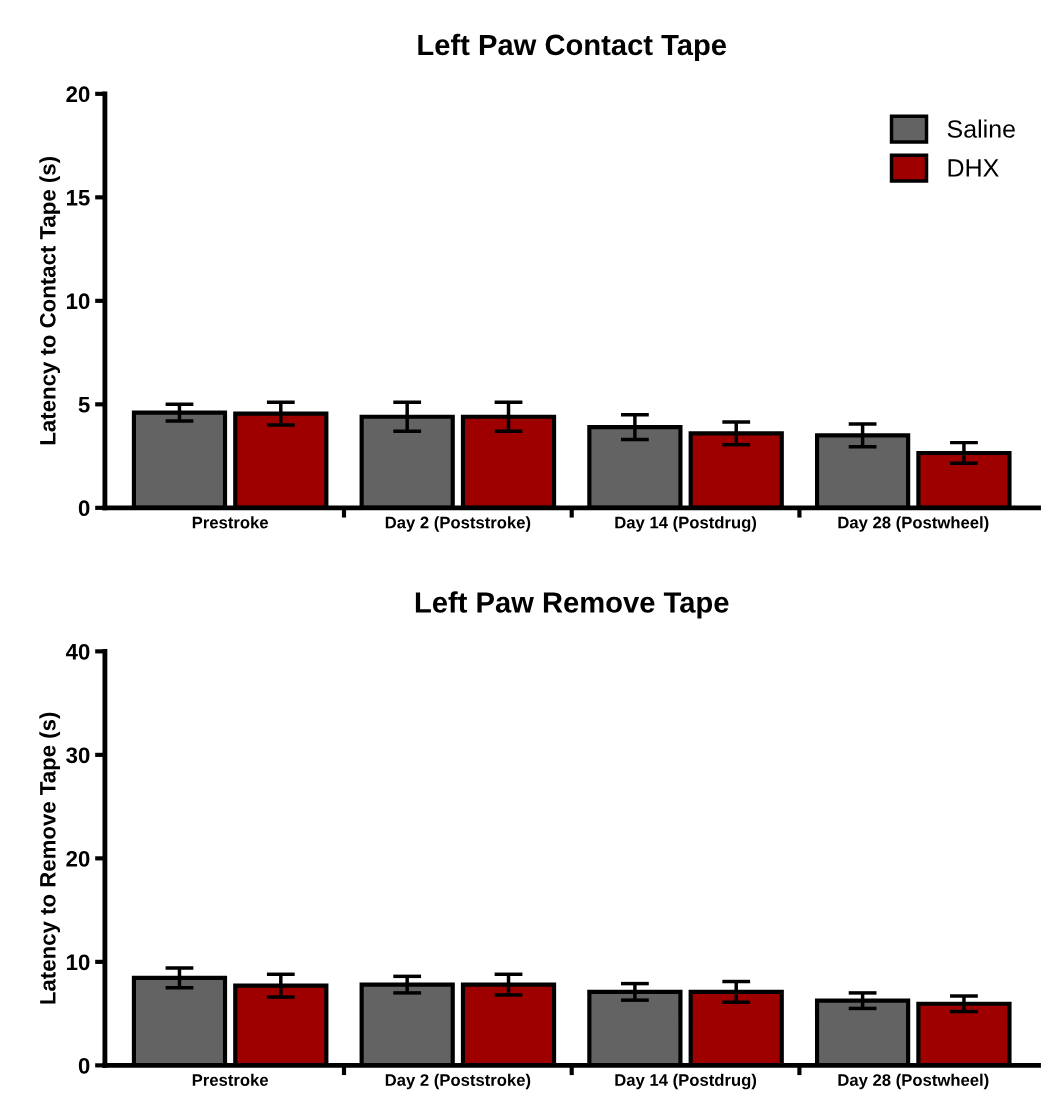  Describe the element at coordinates (973, 168) in the screenshot. I see `legend-label: DHX` at that location.